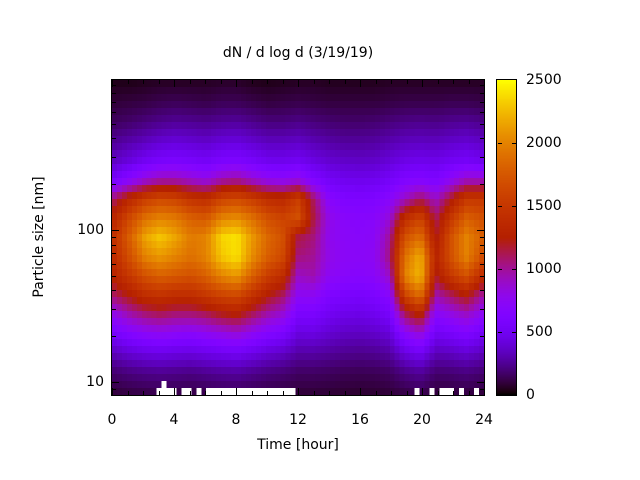  What do you see at coordinates (174, 420) in the screenshot?
I see `x-tick-label: 4` at bounding box center [174, 420].